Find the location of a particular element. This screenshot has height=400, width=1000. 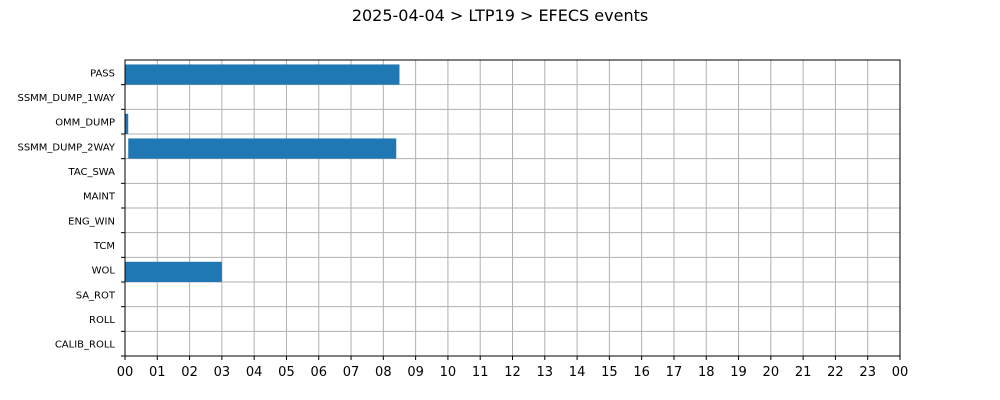

event-bar-pass is located at coordinates (262, 74).